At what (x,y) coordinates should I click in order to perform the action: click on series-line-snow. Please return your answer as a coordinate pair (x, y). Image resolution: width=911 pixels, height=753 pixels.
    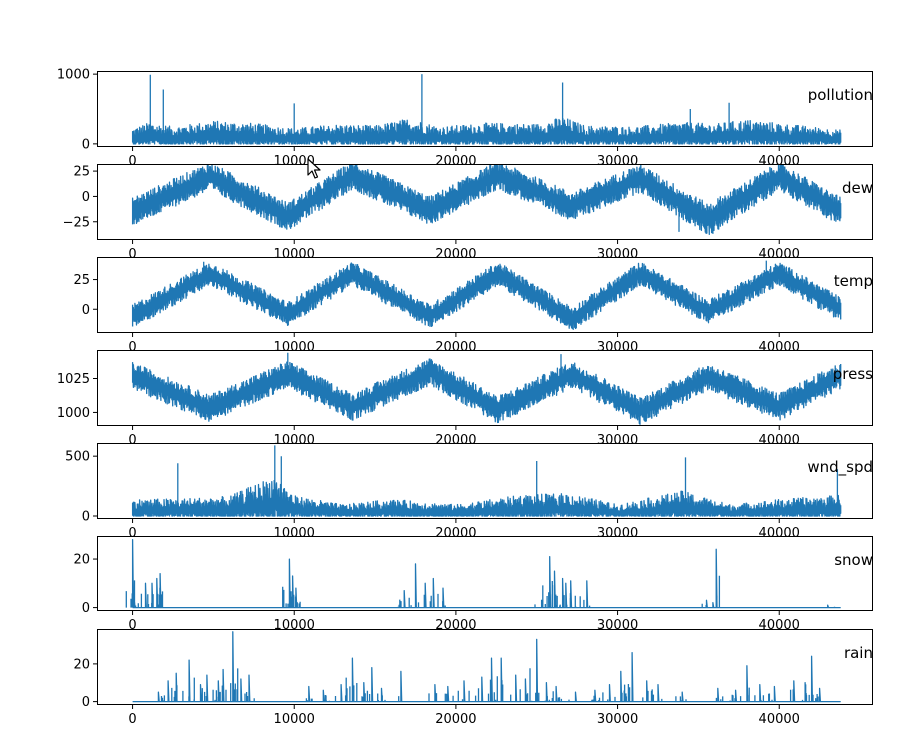
    Looking at the image, I should click on (483, 573).